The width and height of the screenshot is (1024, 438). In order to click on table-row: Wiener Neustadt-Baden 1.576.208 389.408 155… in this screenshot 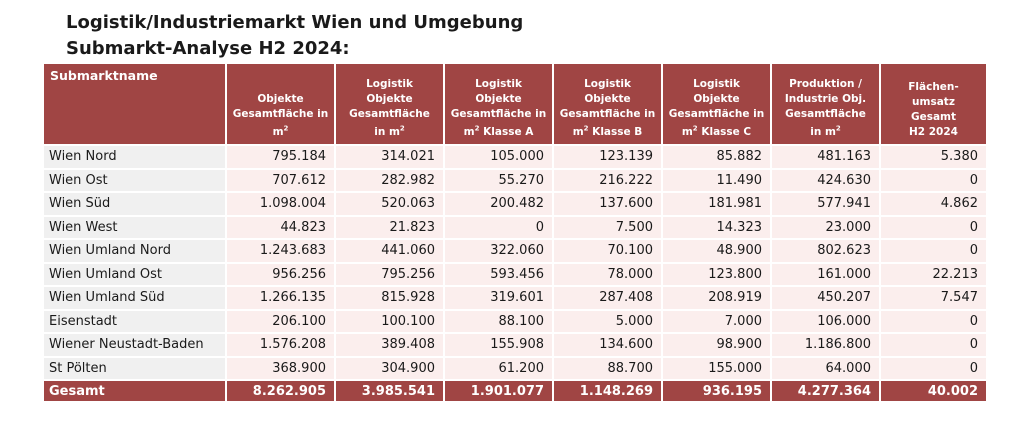, I will do `click(515, 345)`.